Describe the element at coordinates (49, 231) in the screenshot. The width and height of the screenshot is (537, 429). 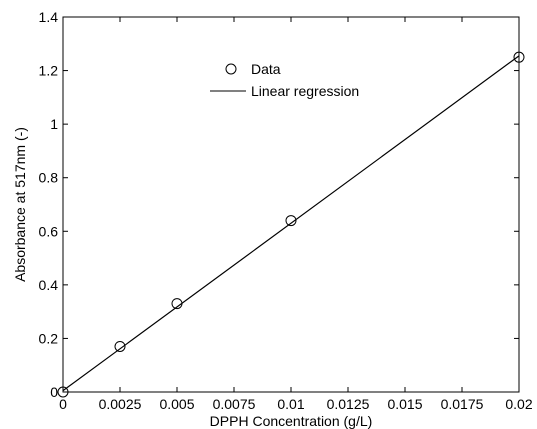
I see `y-tick-label: 0.6` at that location.